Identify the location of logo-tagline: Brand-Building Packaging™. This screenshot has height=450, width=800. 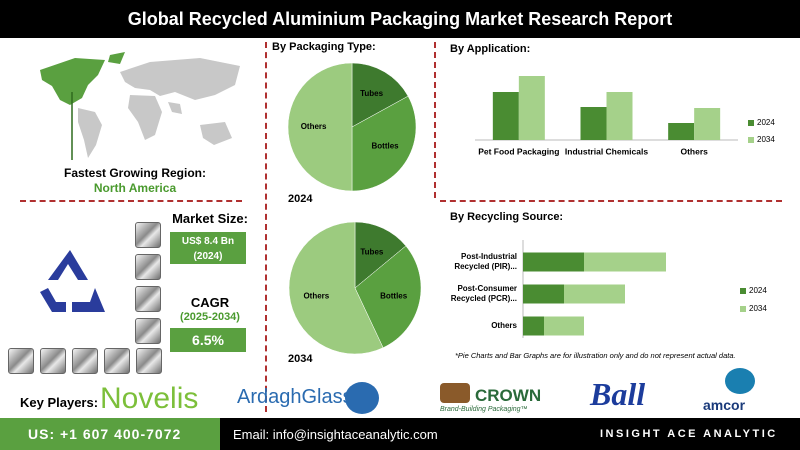
(484, 409).